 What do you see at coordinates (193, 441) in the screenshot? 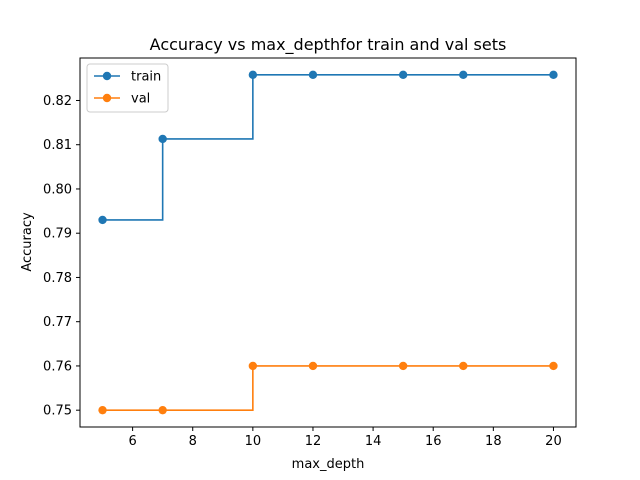
I see `x-tick-label: 8` at bounding box center [193, 441].